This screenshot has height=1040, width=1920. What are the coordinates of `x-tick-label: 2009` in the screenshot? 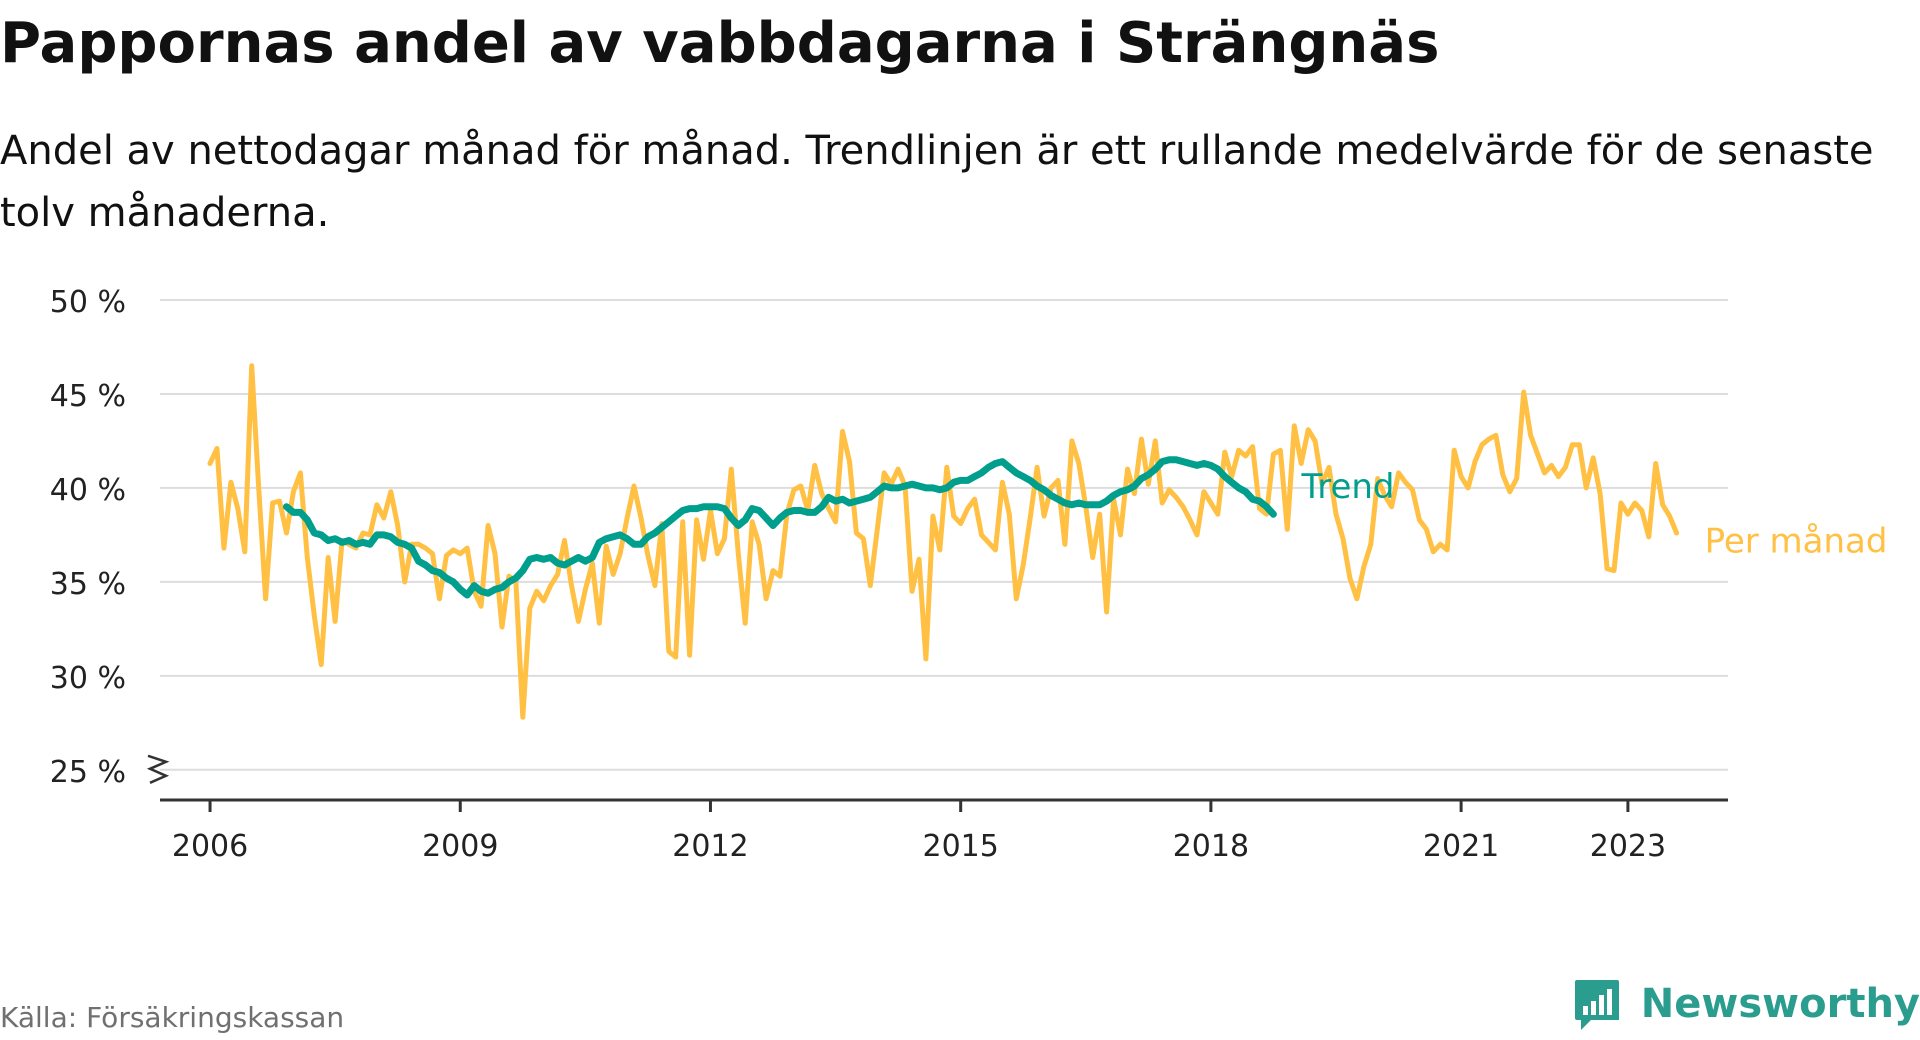 It's located at (460, 846).